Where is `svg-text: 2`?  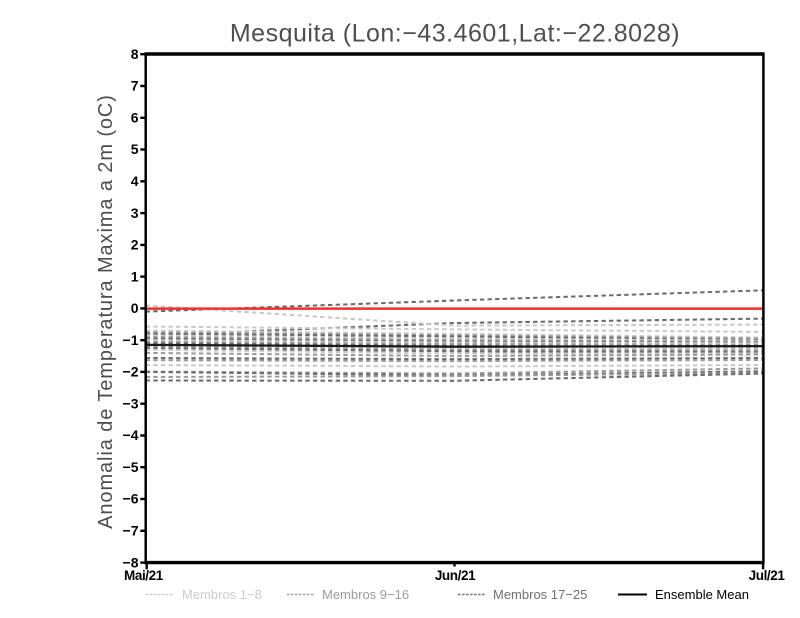 svg-text: 2 is located at coordinates (135, 245).